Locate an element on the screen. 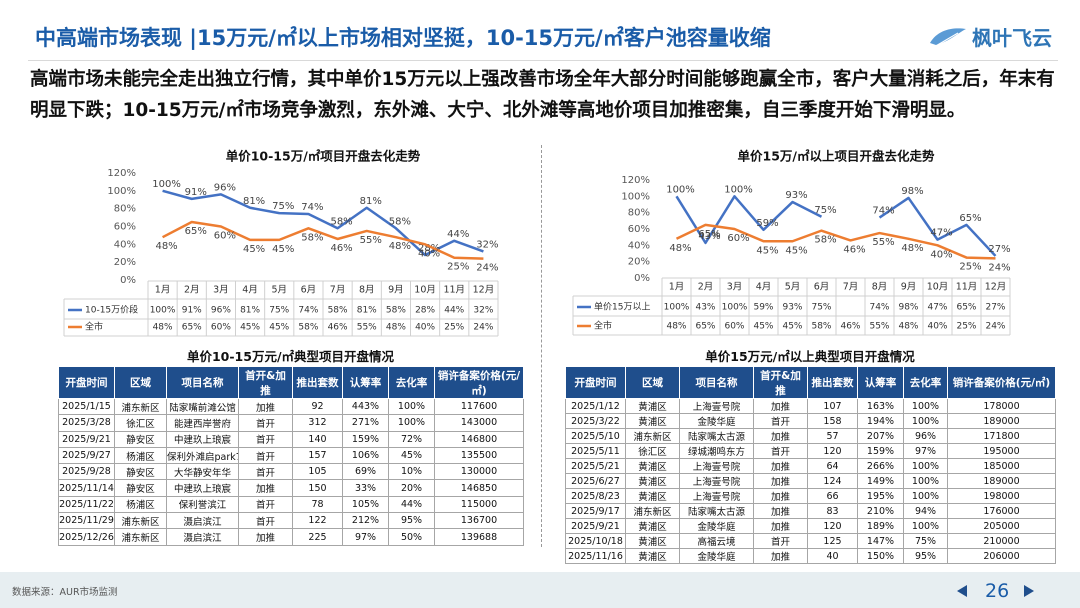 This screenshot has width=1080, height=608. table-value: 100% is located at coordinates (735, 308).